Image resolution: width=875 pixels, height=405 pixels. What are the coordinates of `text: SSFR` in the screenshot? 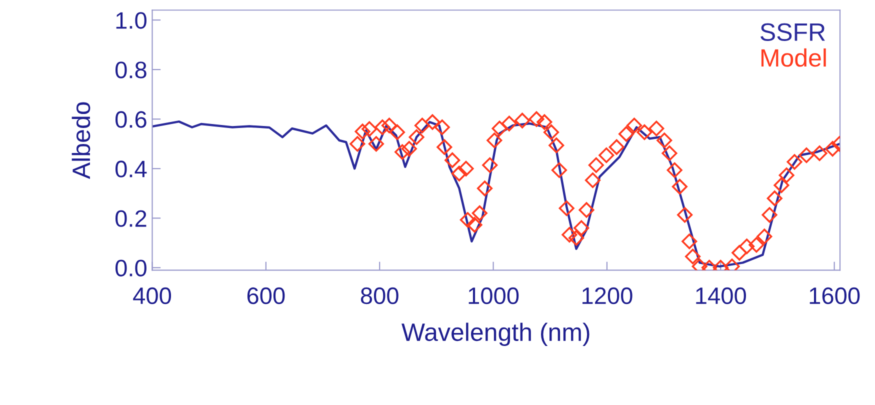 It's located at (792, 32).